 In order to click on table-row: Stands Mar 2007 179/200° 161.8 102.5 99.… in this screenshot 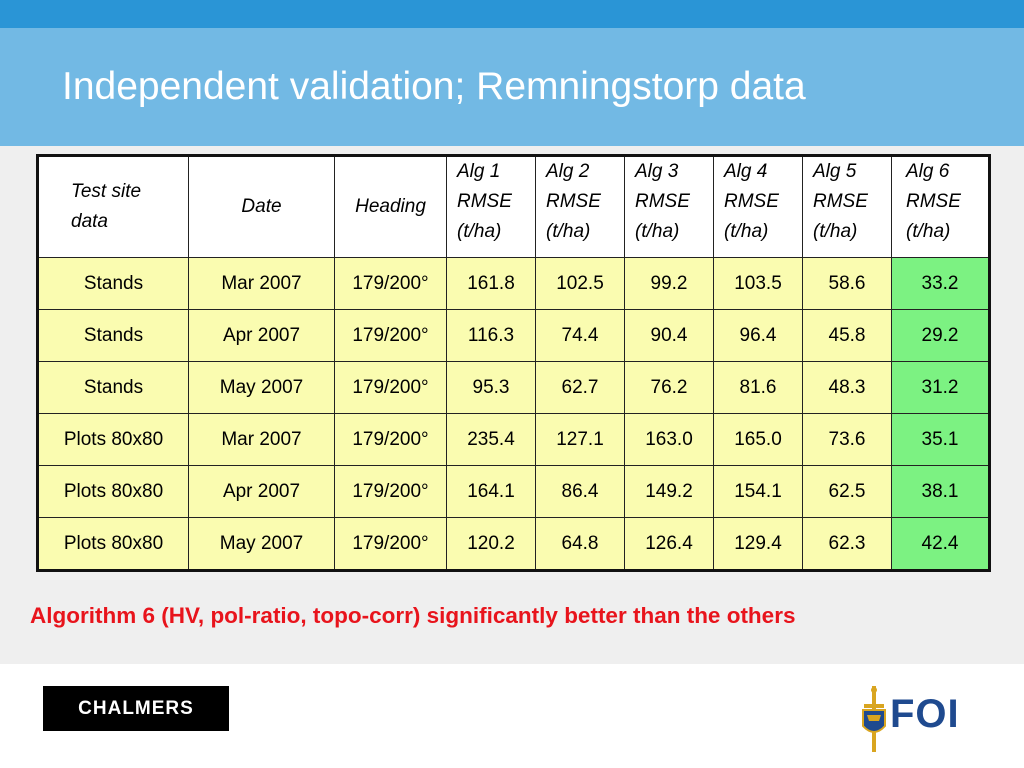, I will do `click(513, 283)`.